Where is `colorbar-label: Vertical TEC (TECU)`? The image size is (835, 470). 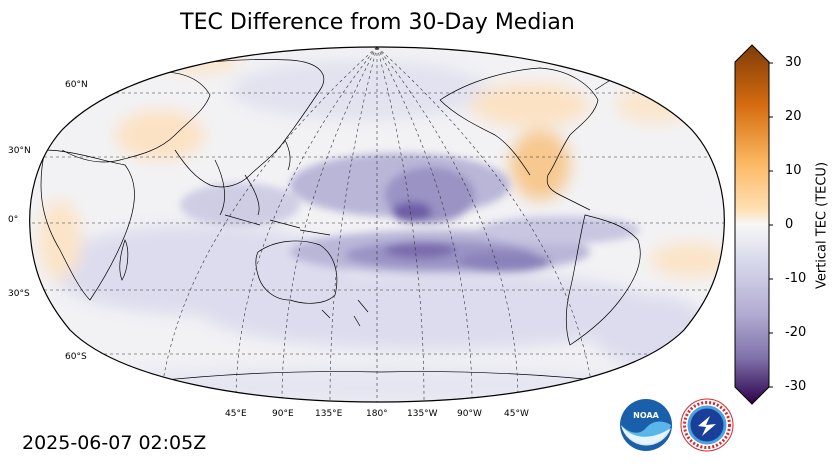 colorbar-label: Vertical TEC (TECU) is located at coordinates (822, 225).